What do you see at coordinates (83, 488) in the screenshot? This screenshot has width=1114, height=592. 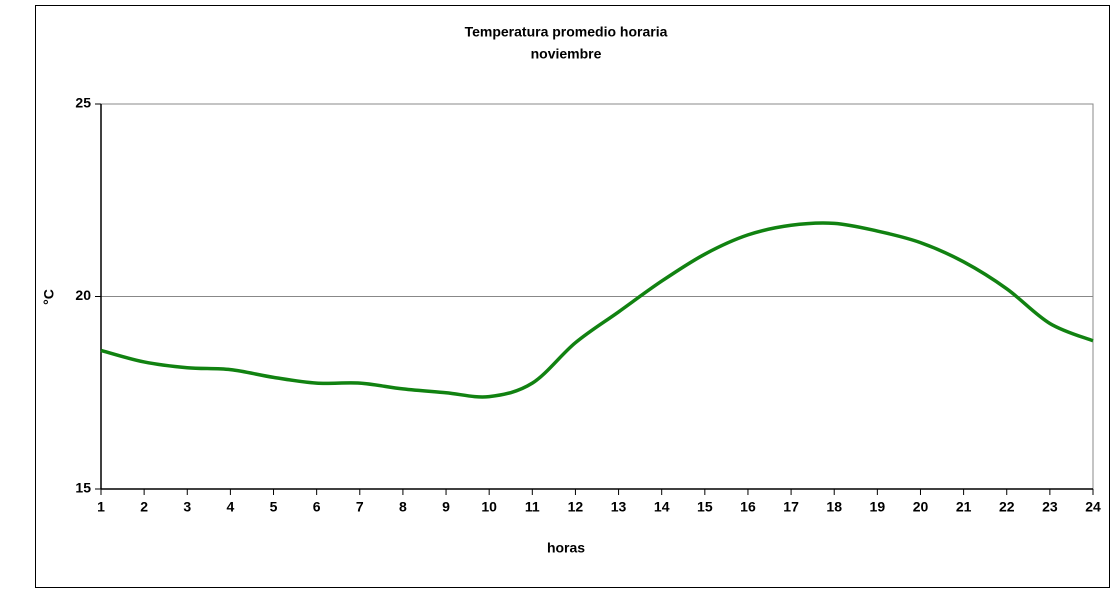 I see `y-tick-label: 15` at bounding box center [83, 488].